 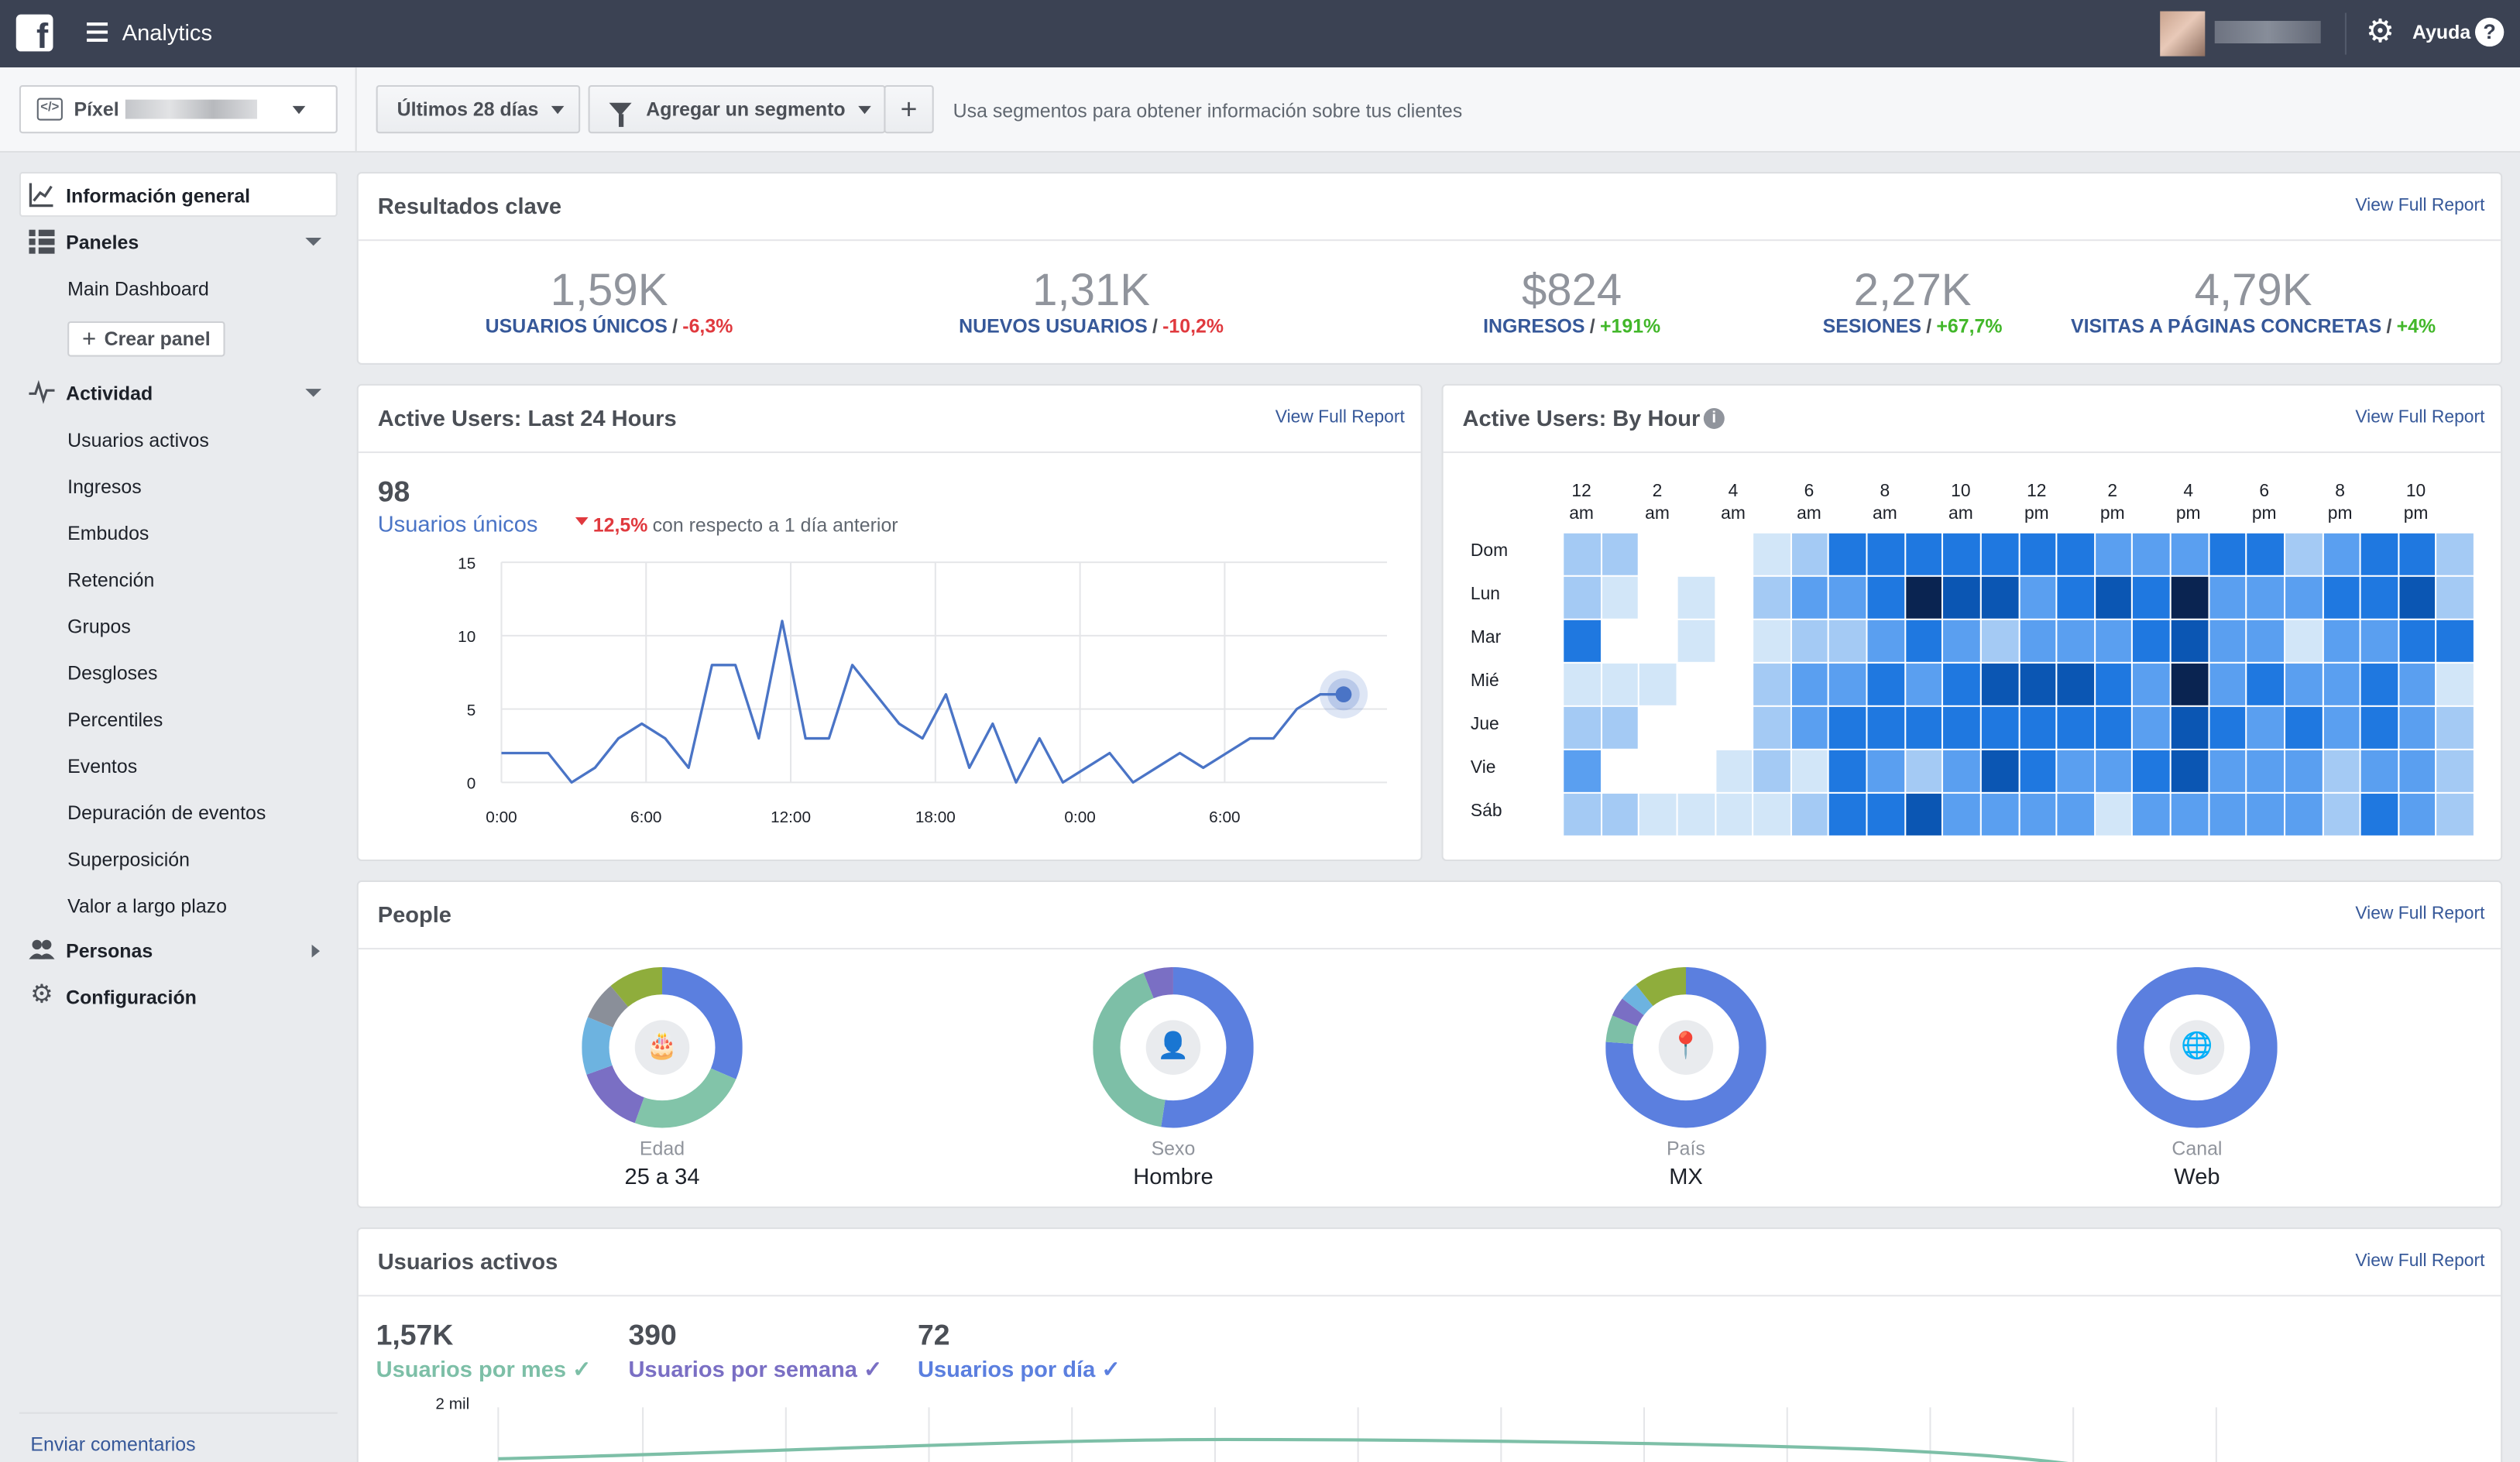 I want to click on active-users-by-hour-view-full-report-link: View Full Report, so click(x=2420, y=417).